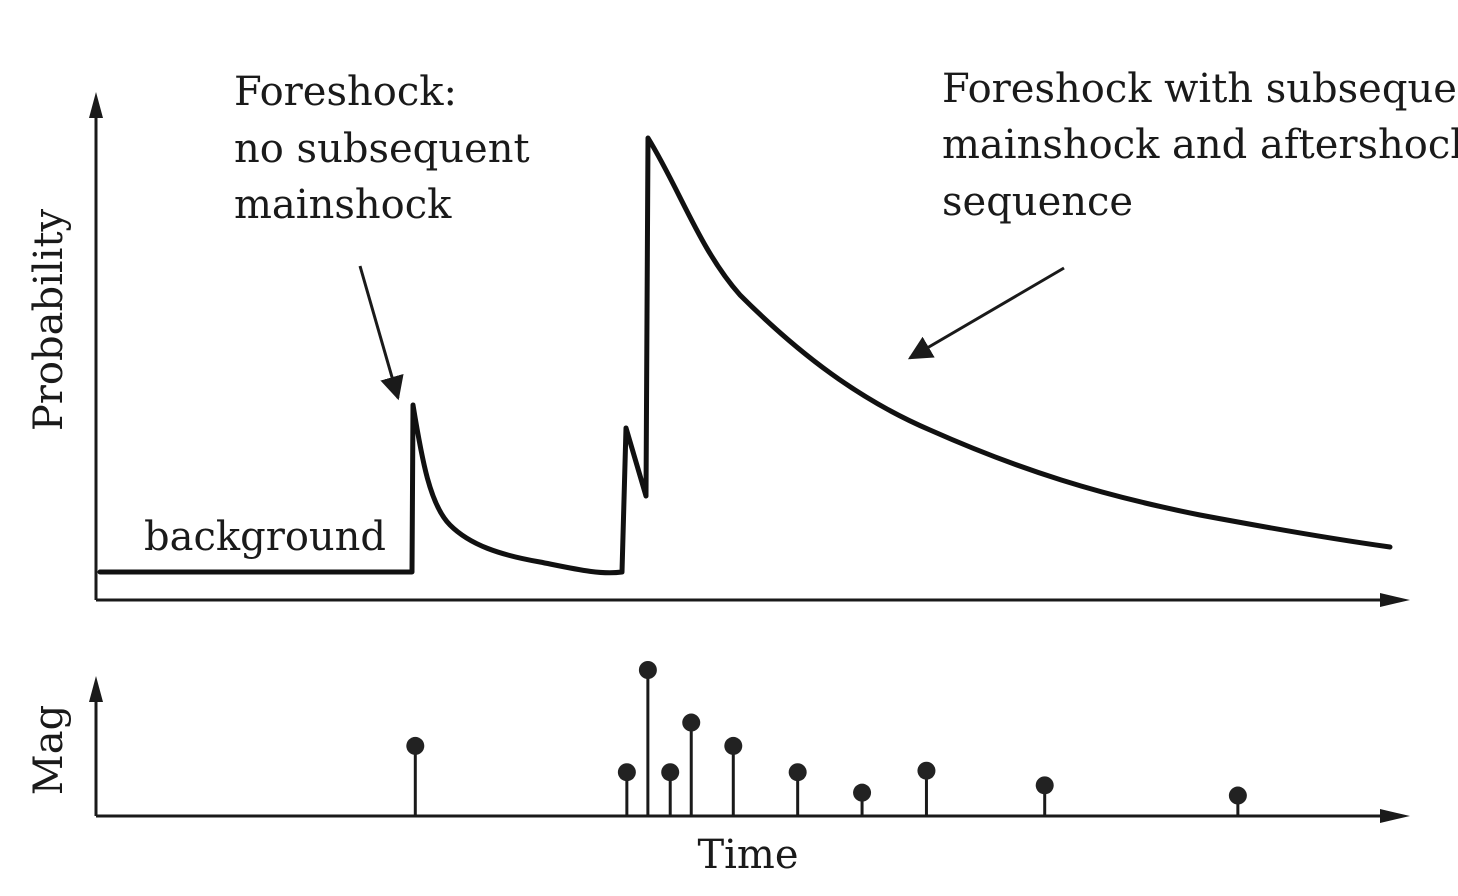  What do you see at coordinates (96, 105) in the screenshot?
I see `probability-y-arrowhead` at bounding box center [96, 105].